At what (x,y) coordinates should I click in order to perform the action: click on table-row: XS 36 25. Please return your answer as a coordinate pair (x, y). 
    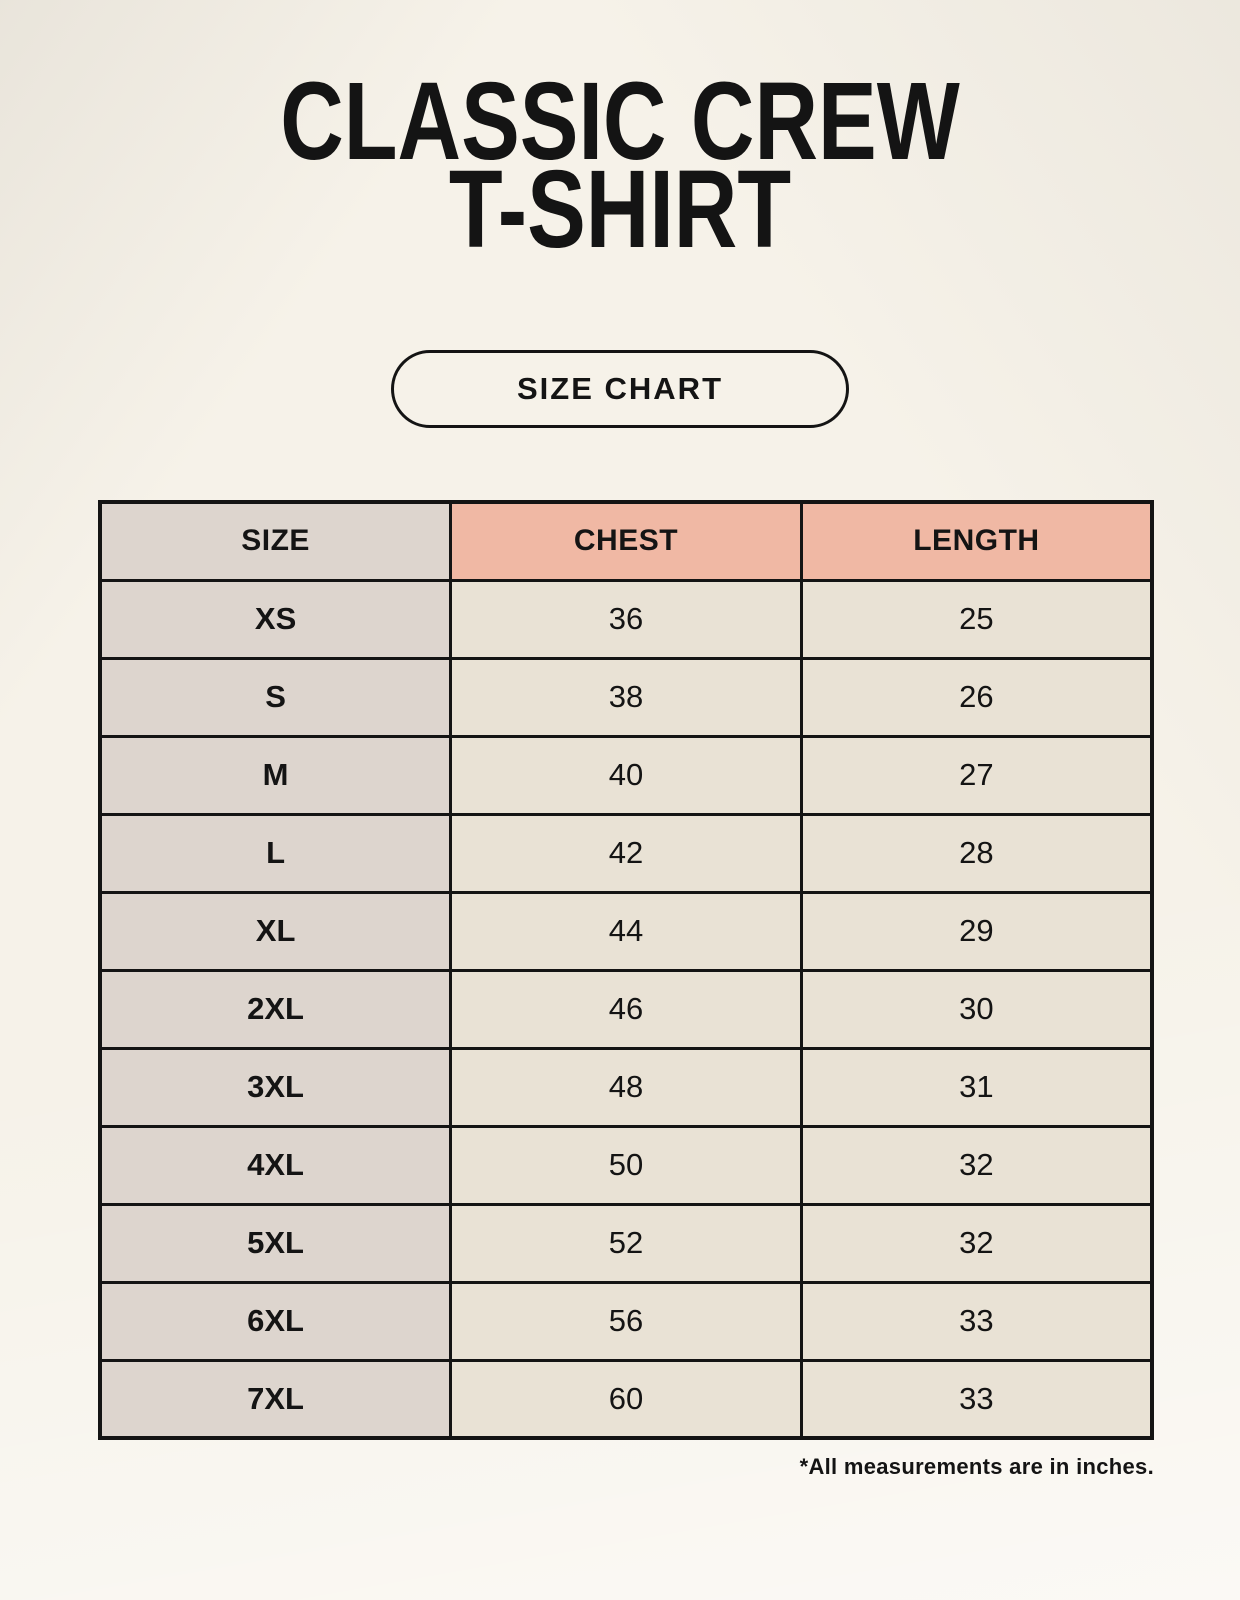
    Looking at the image, I should click on (626, 619).